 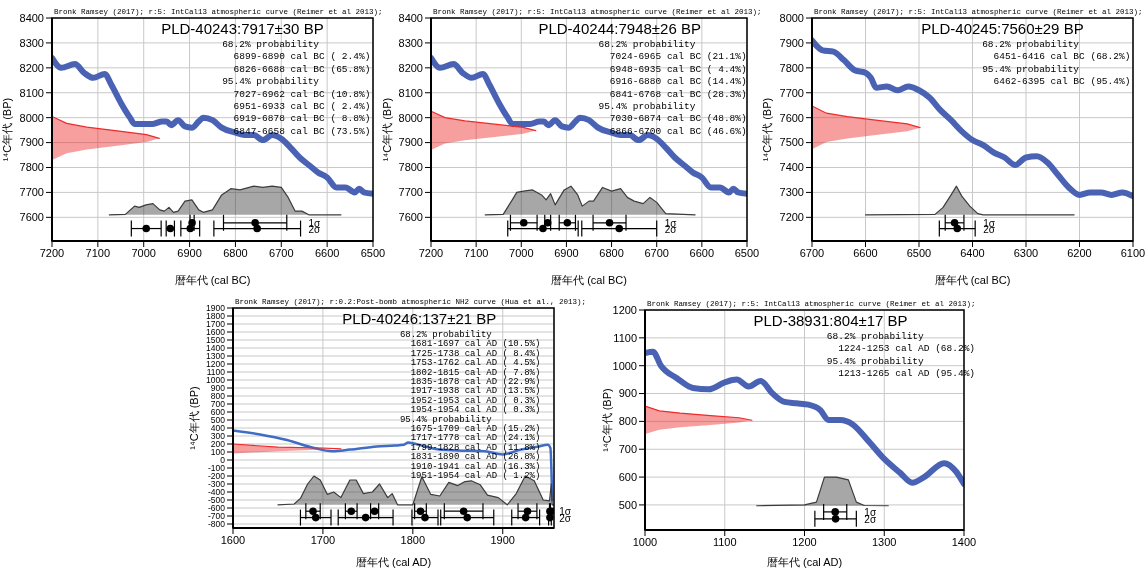 What do you see at coordinates (216, 500) in the screenshot?
I see `y-tick-label: -500` at bounding box center [216, 500].